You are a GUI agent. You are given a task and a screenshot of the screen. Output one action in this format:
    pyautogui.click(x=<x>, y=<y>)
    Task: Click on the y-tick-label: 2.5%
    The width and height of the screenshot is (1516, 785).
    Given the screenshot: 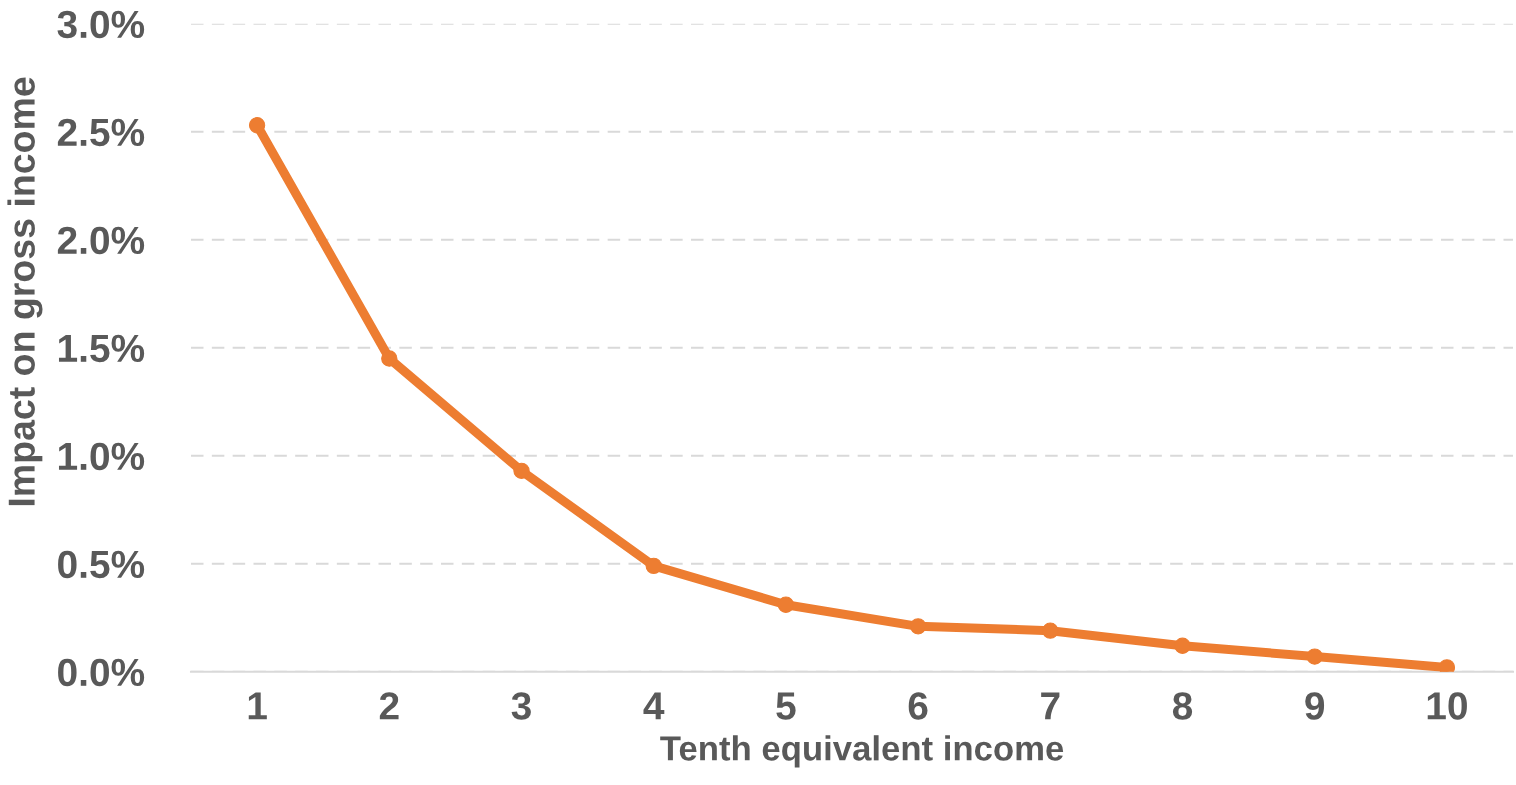 What is the action you would take?
    pyautogui.click(x=101, y=132)
    